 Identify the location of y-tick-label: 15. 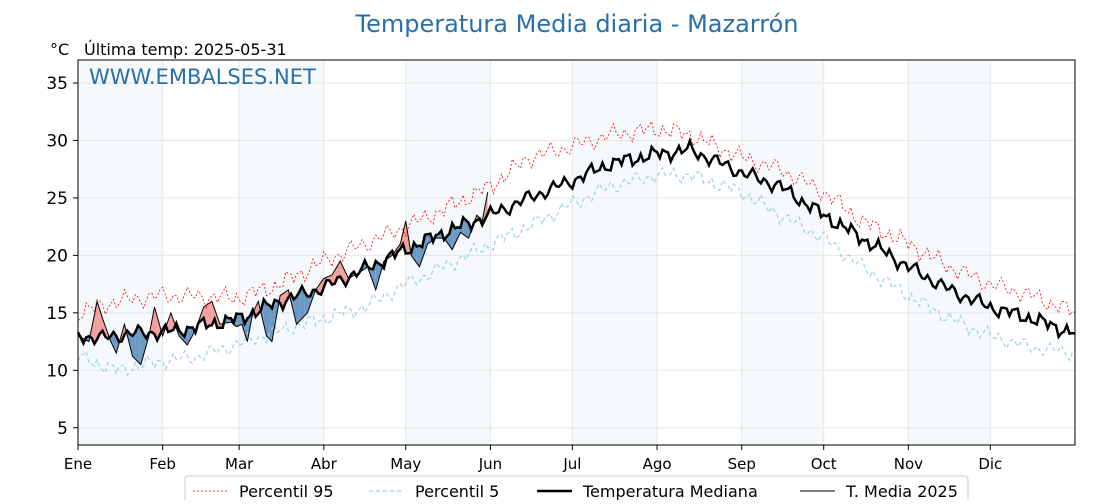
(57, 314).